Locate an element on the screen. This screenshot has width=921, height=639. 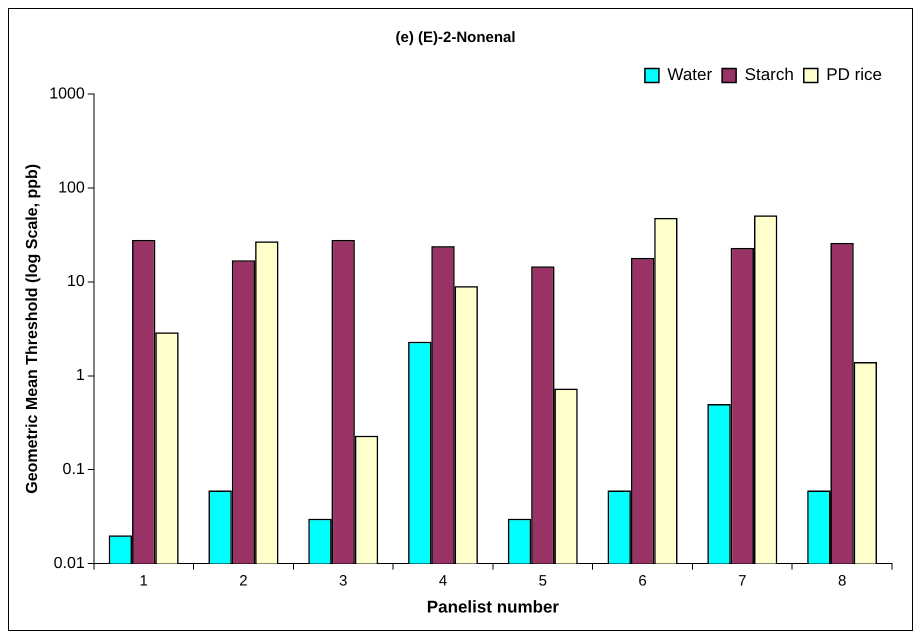
x-tick-label: 8 is located at coordinates (842, 581).